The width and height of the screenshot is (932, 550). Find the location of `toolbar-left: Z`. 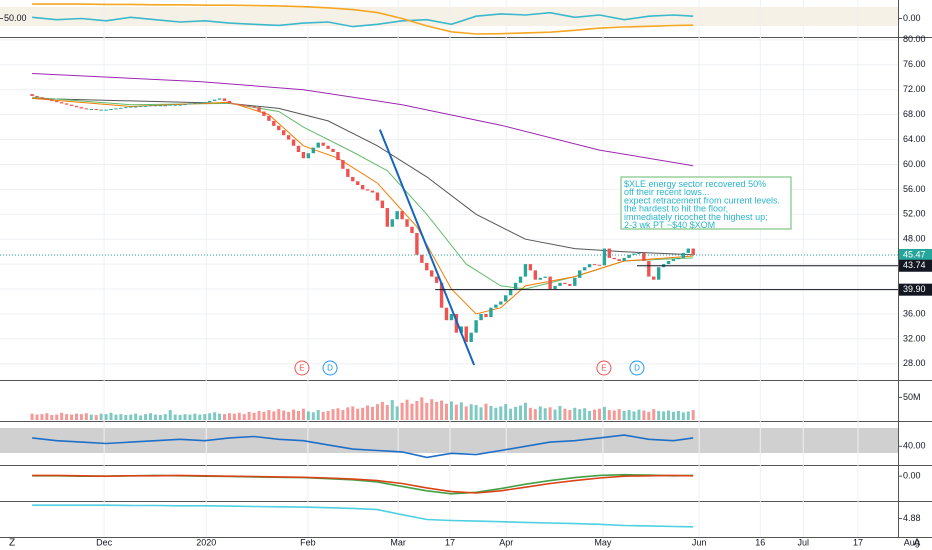

toolbar-left: Z is located at coordinates (12, 543).